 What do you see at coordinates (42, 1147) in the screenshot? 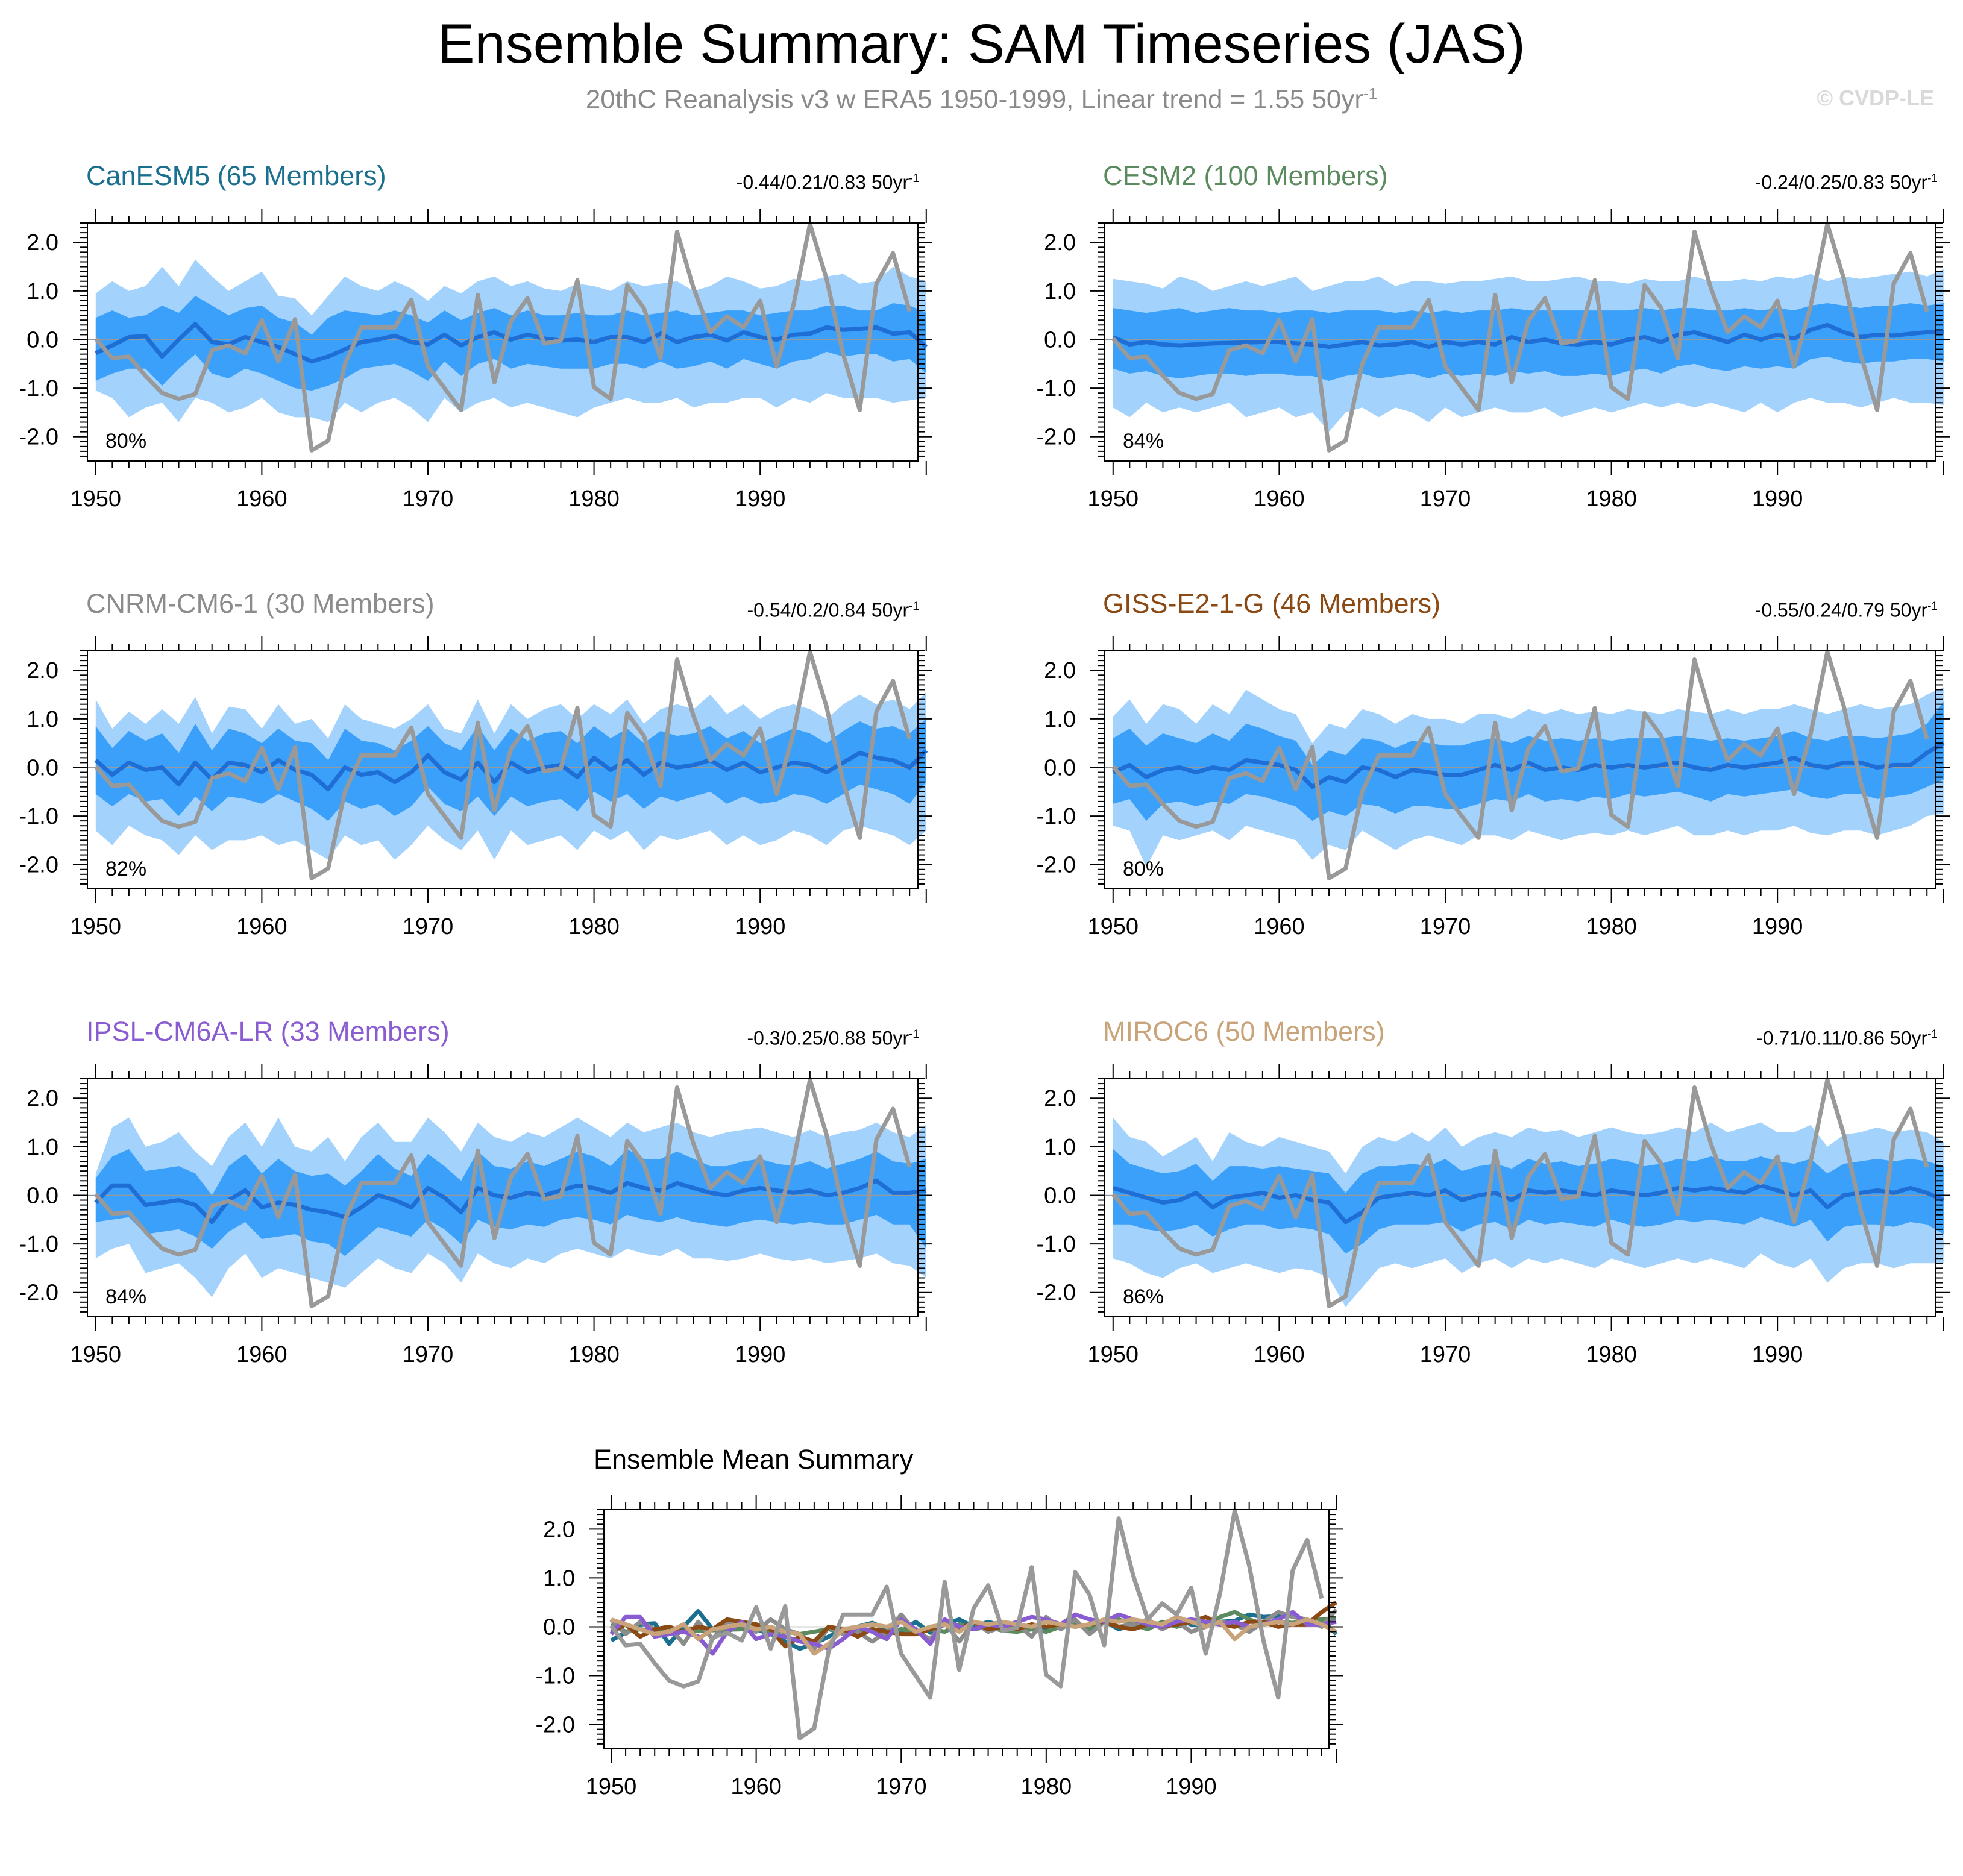
I see `y-tick-label: 1.0` at bounding box center [42, 1147].